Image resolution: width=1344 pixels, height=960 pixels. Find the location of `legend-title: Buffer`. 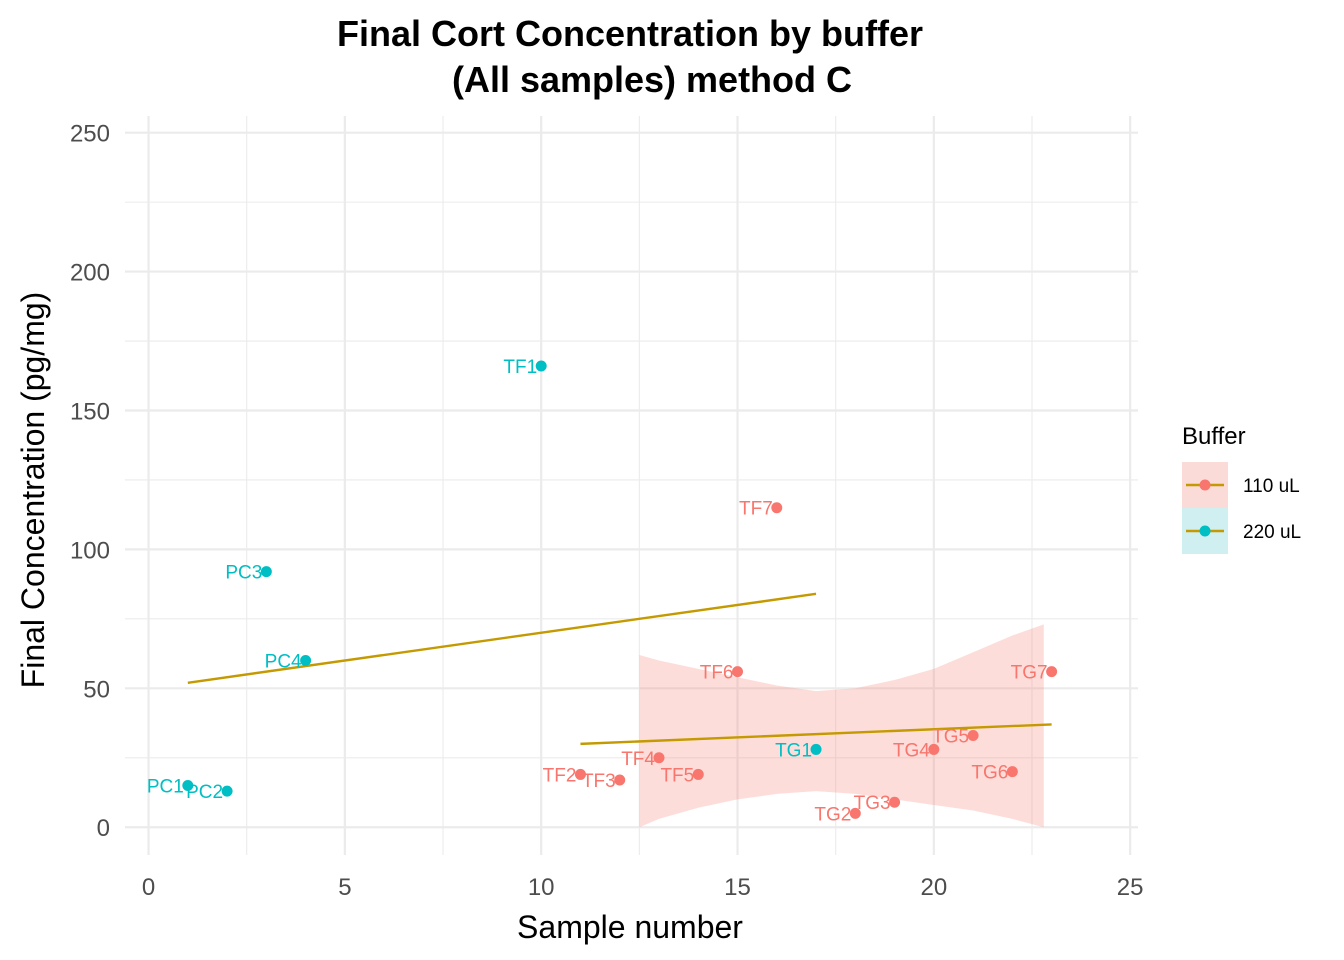

legend-title: Buffer is located at coordinates (1214, 436).